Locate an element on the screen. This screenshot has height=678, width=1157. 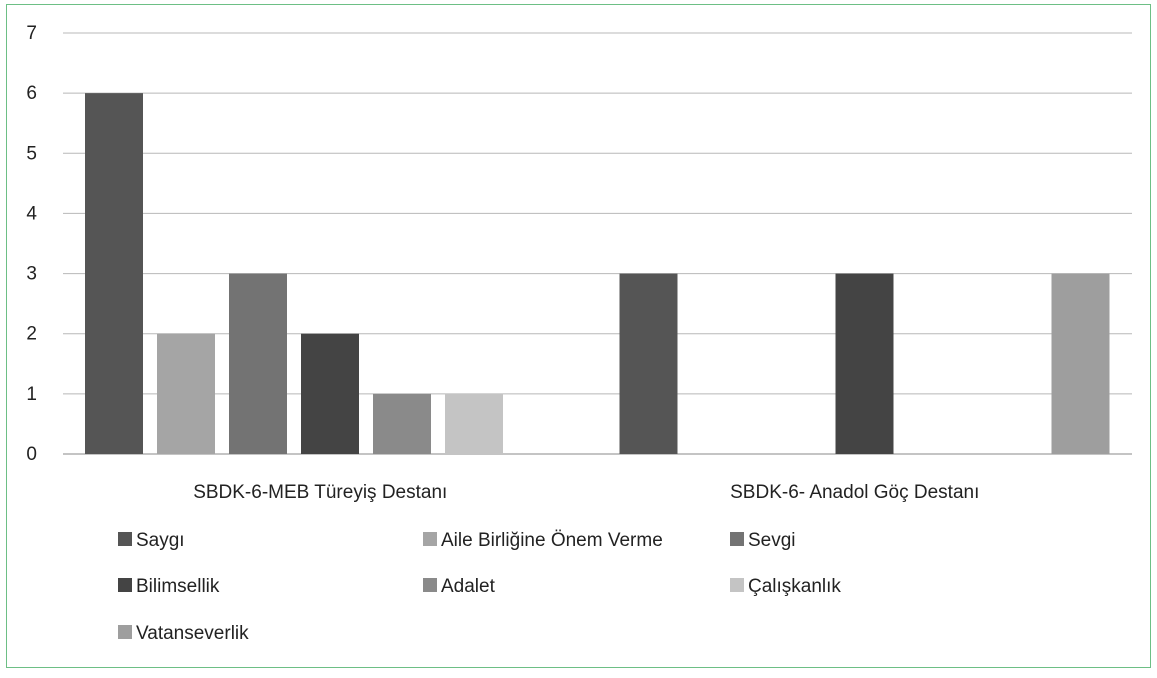
y-axis: 0 1 2 3 4 5 6 7 is located at coordinates (31, 244).